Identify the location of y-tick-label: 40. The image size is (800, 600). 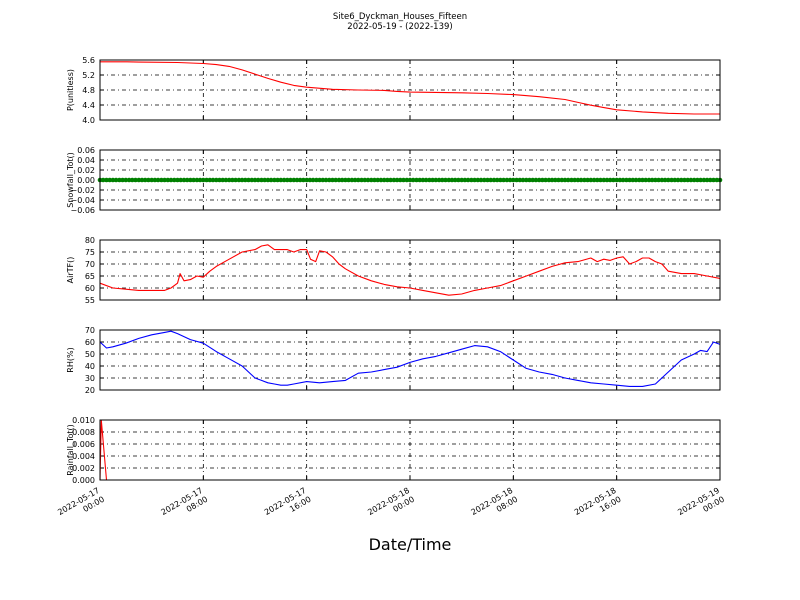
(90, 366).